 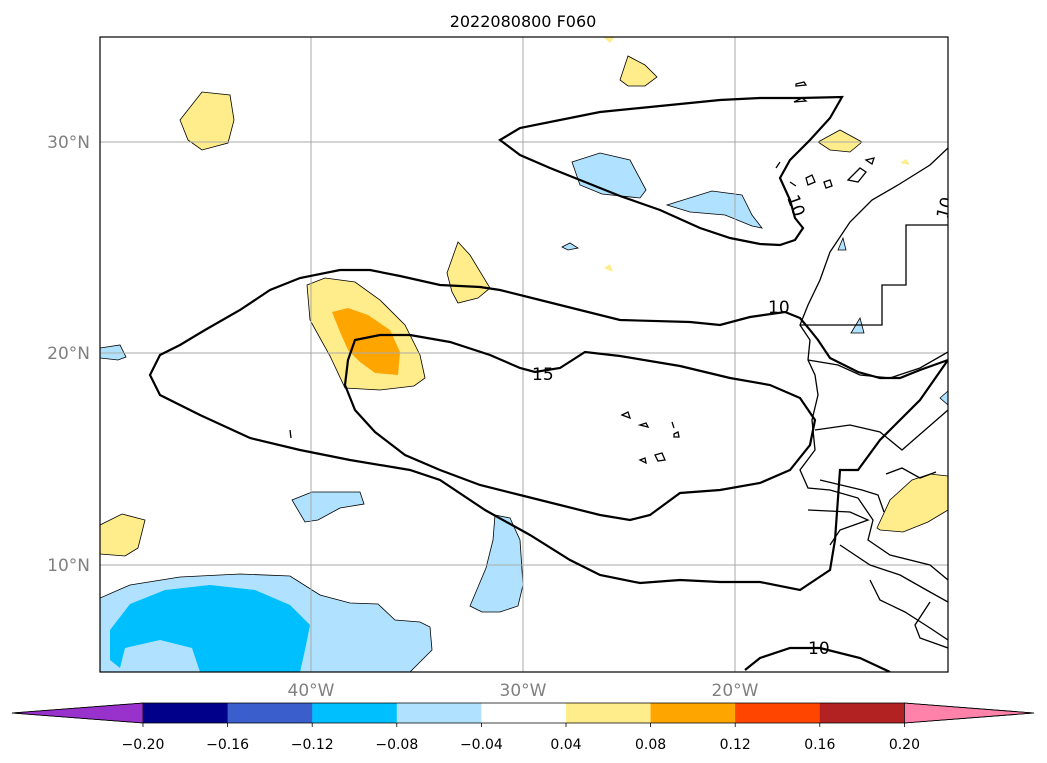 I want to click on contour-label-10-east: 10, so click(x=945, y=208).